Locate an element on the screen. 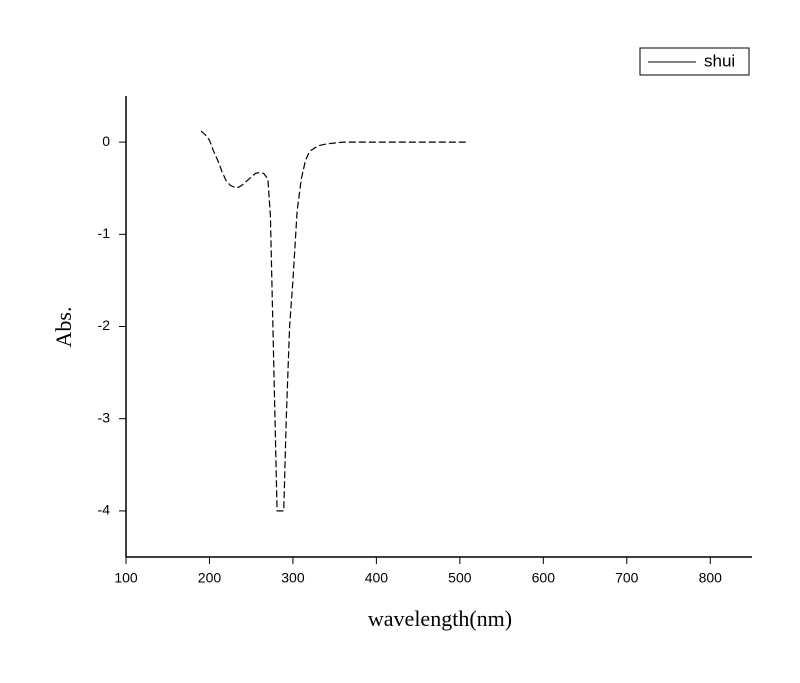  x-tick-label: 600 is located at coordinates (544, 578).